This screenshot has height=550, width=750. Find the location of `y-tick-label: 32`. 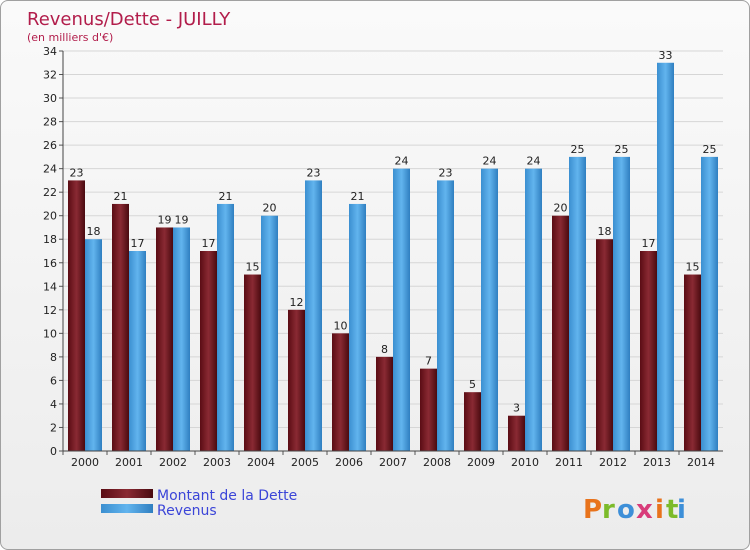

y-tick-label: 32 is located at coordinates (50, 75).